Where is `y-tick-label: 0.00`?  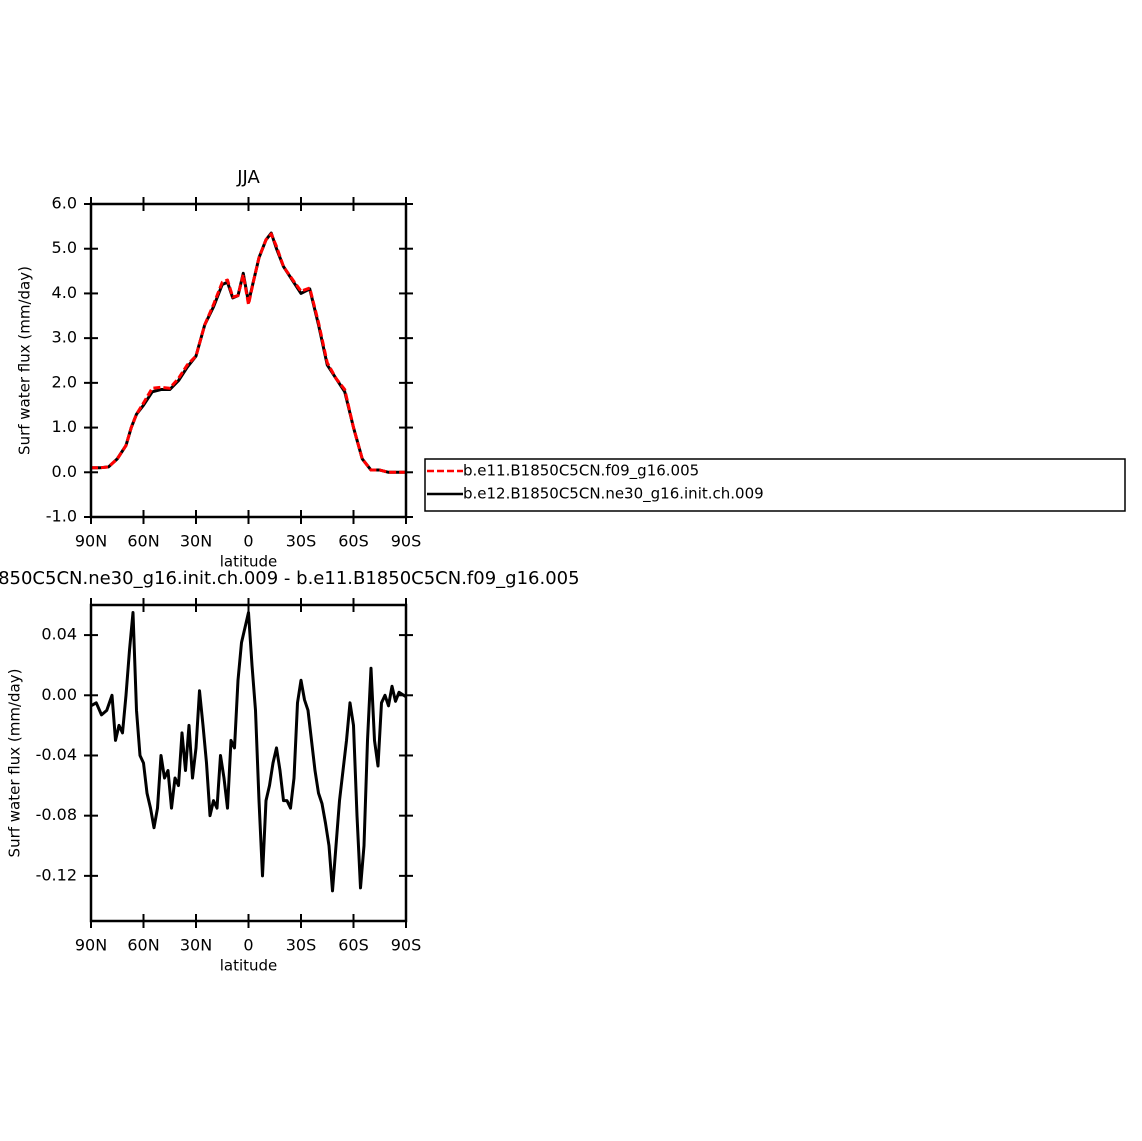 y-tick-label: 0.00 is located at coordinates (59, 694).